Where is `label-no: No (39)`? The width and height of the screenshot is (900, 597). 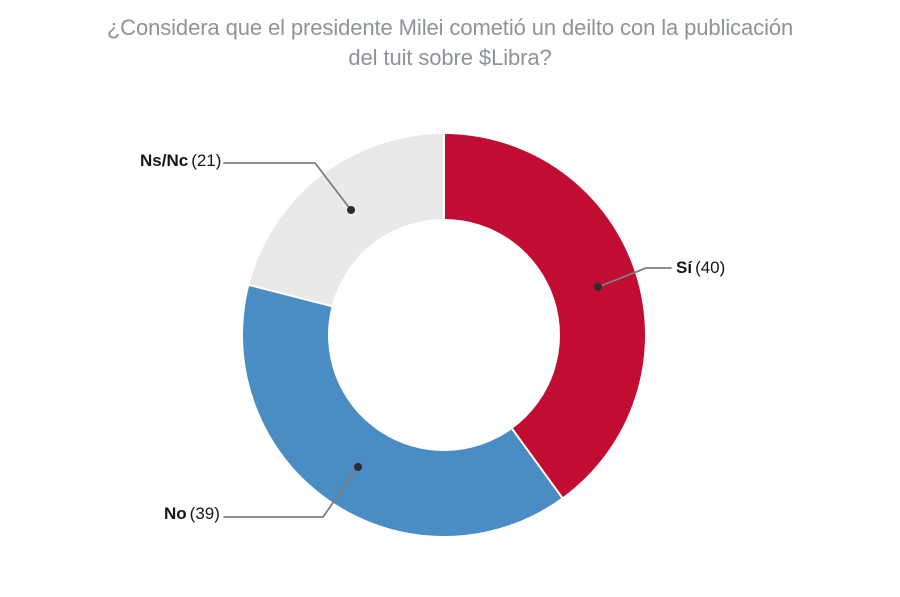
label-no: No (39) is located at coordinates (192, 513).